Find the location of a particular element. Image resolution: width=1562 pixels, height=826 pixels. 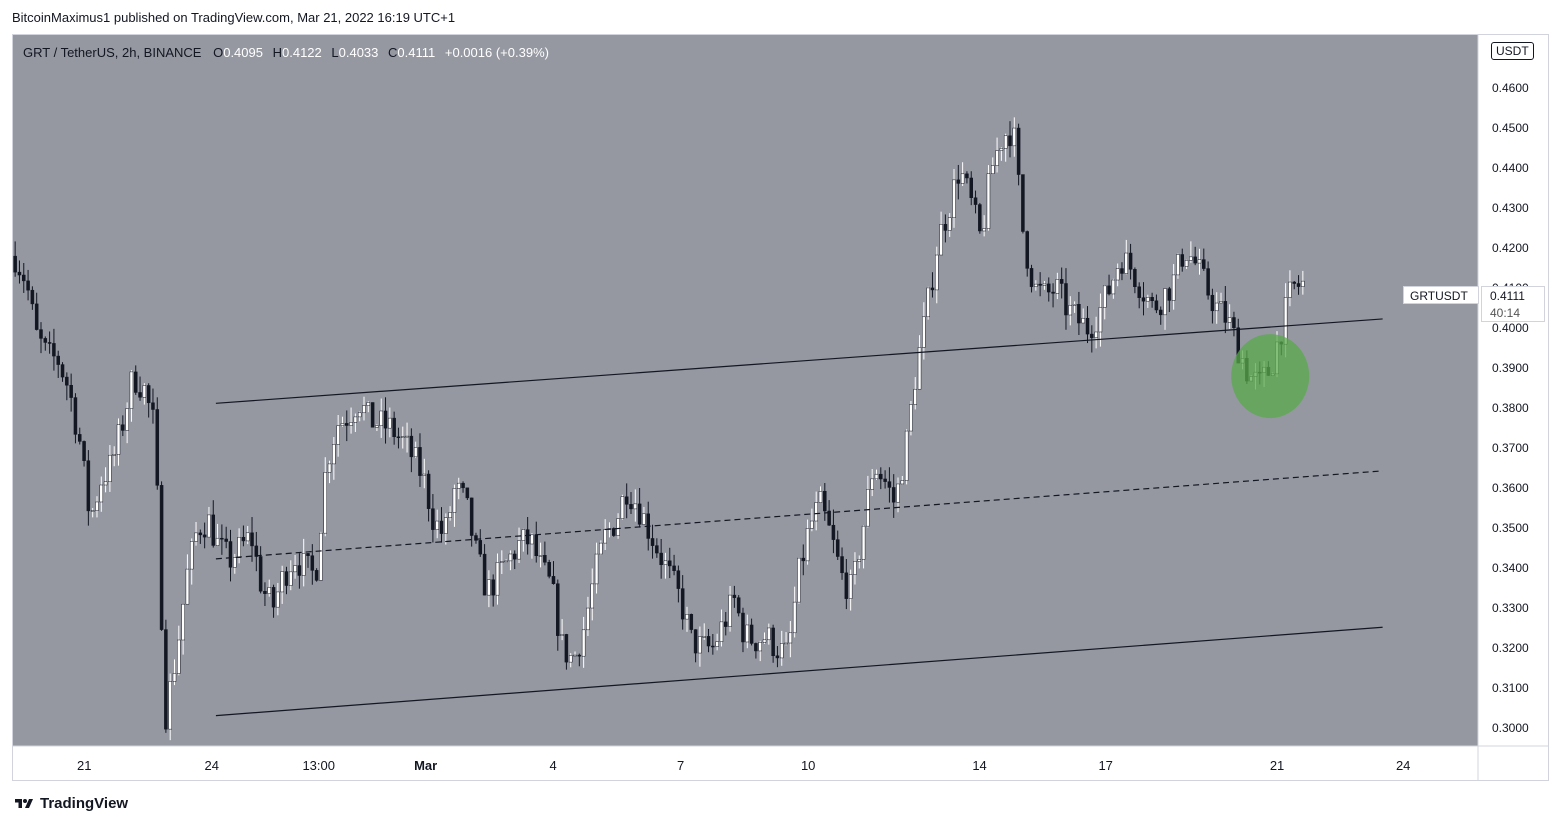

highlight-ellipse is located at coordinates (1270, 376).